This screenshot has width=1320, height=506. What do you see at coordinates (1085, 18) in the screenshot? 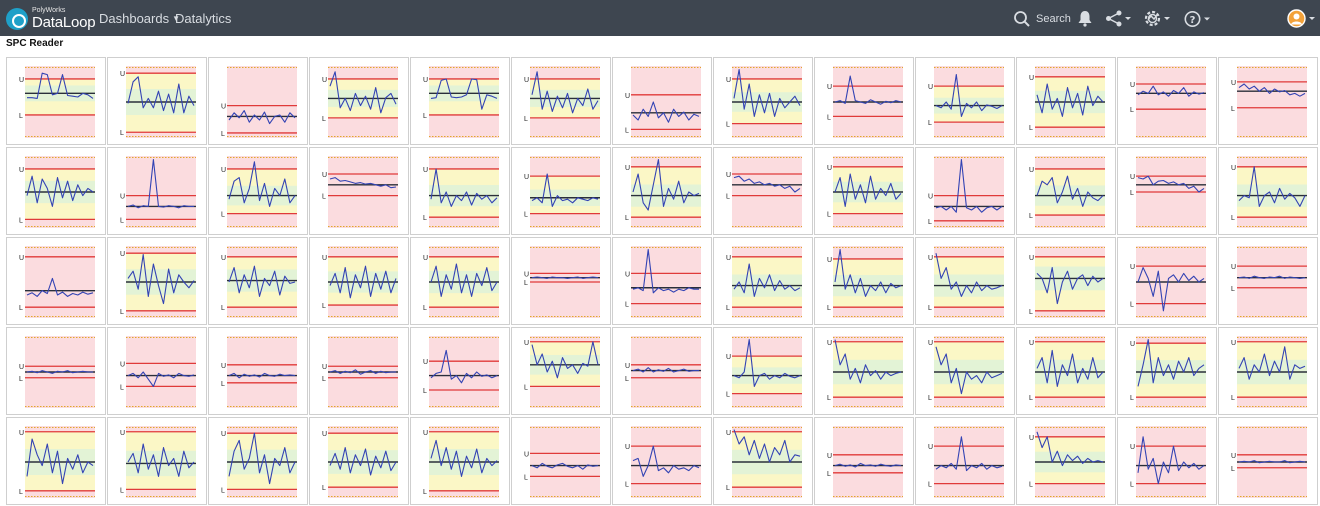
I see `bell-icon` at bounding box center [1085, 18].